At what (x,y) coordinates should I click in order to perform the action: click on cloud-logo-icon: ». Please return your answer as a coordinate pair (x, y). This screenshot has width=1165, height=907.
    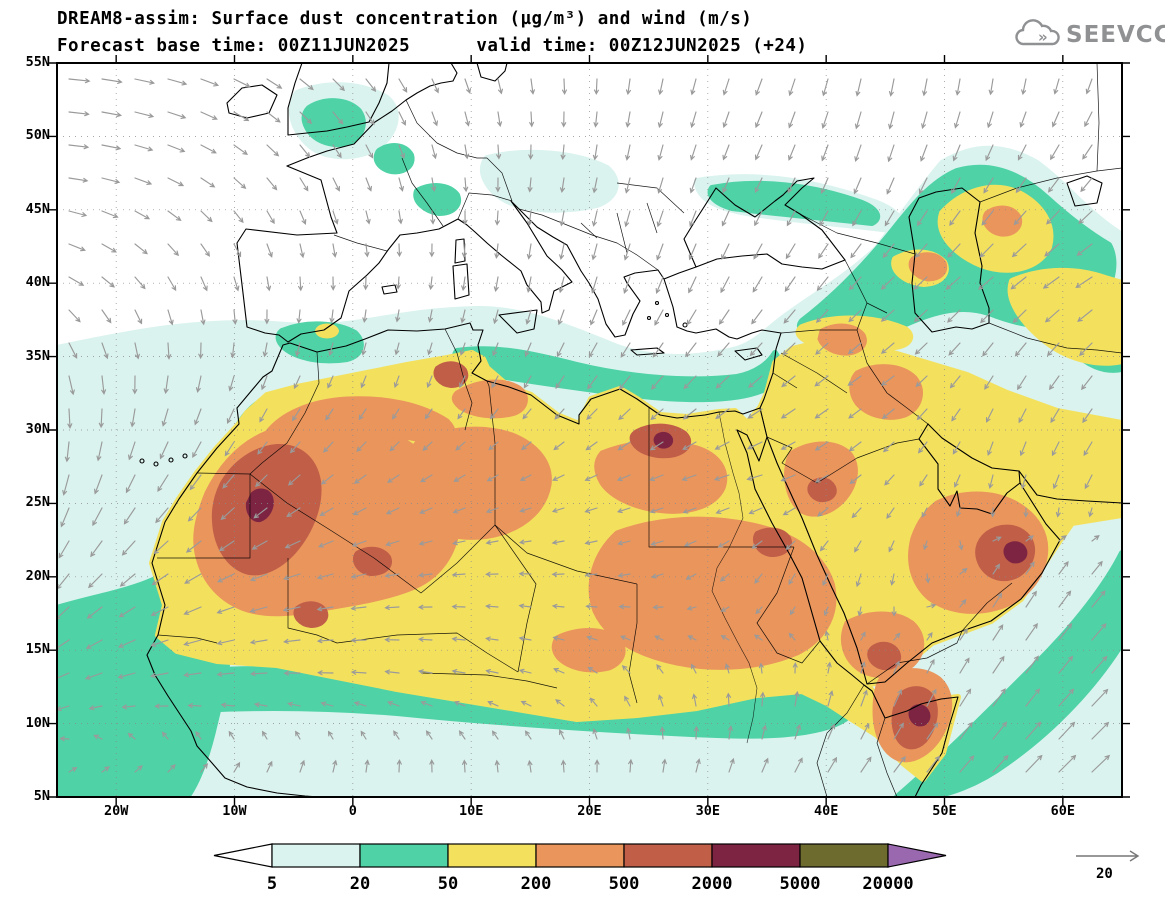
    Looking at the image, I should click on (1037, 32).